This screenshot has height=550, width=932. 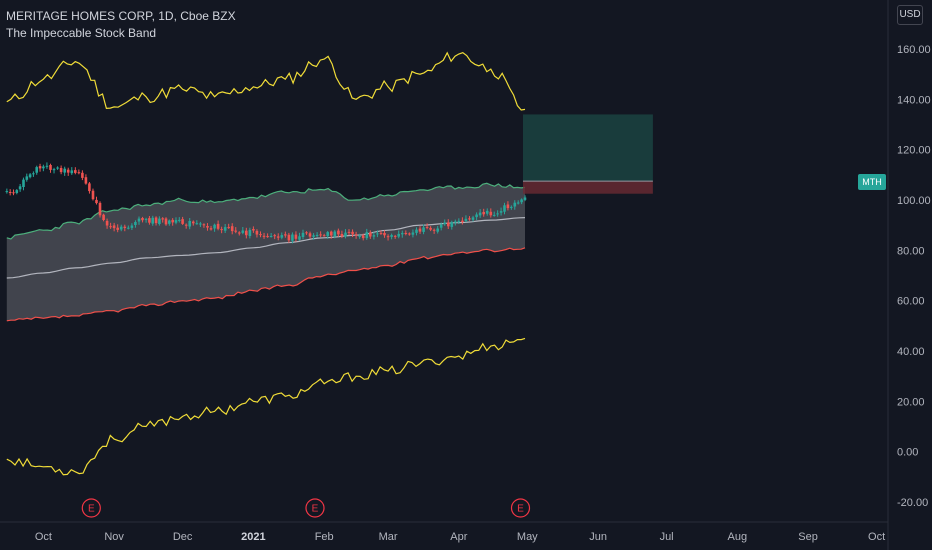 What do you see at coordinates (808, 537) in the screenshot?
I see `time-tick-label: Sep` at bounding box center [808, 537].